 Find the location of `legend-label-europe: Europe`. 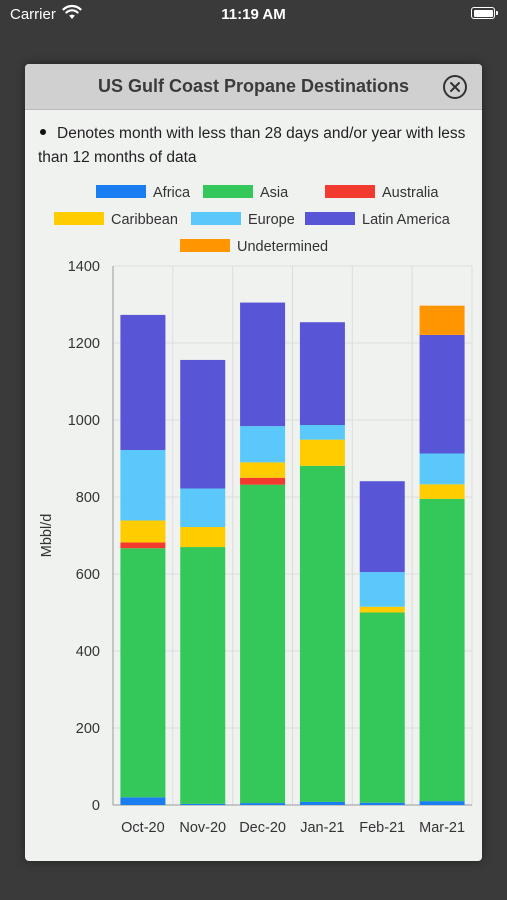

legend-label-europe: Europe is located at coordinates (271, 220).